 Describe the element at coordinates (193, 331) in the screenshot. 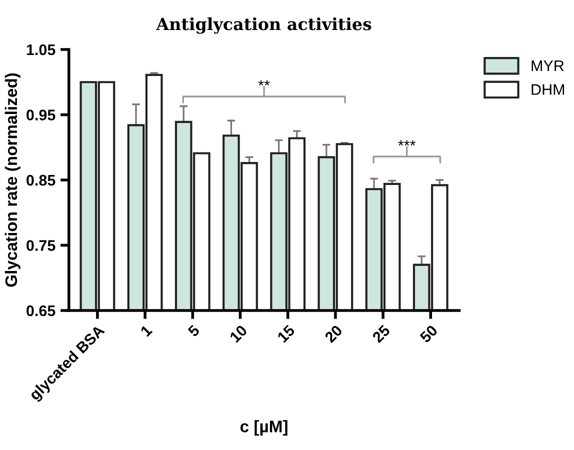

I see `x-tick-label: 5` at that location.